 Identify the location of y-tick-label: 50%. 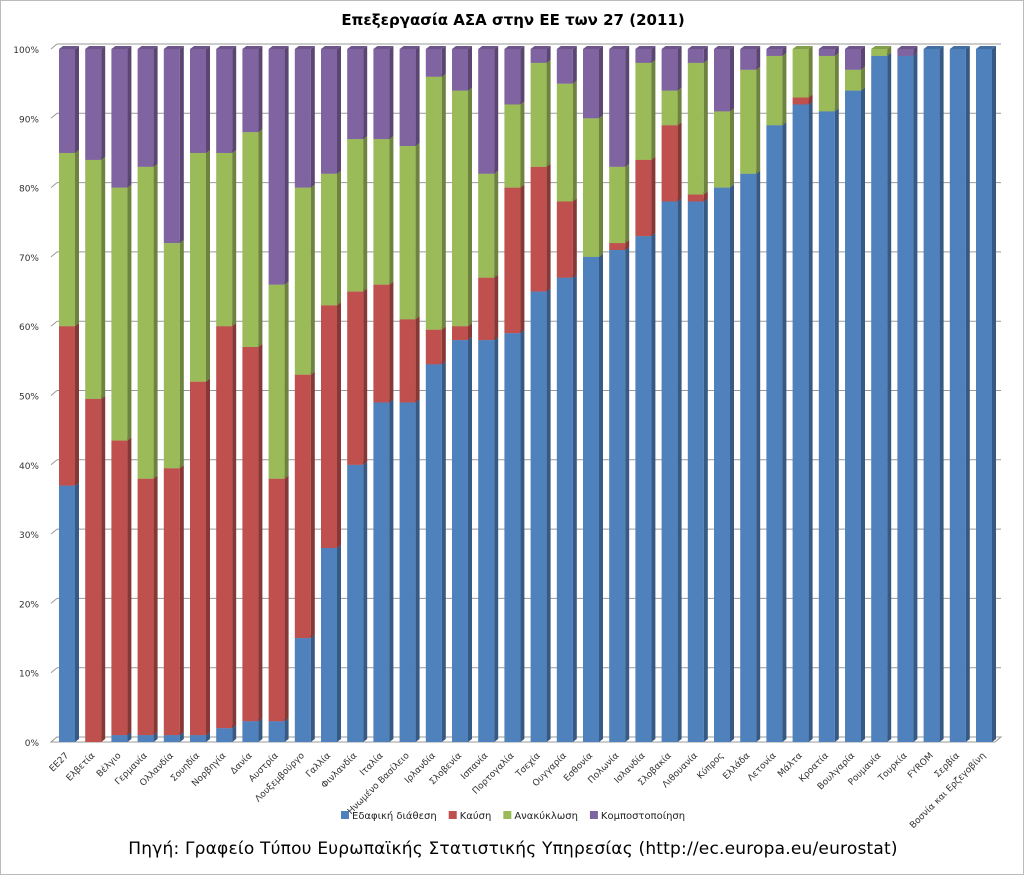
(29, 398).